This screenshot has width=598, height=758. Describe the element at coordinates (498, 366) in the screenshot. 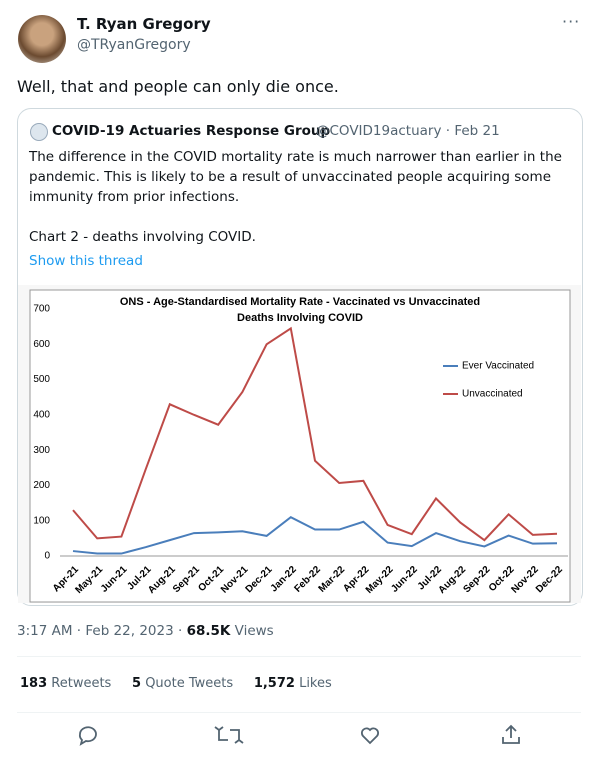

I see `legend-label: Ever Vaccinated` at that location.